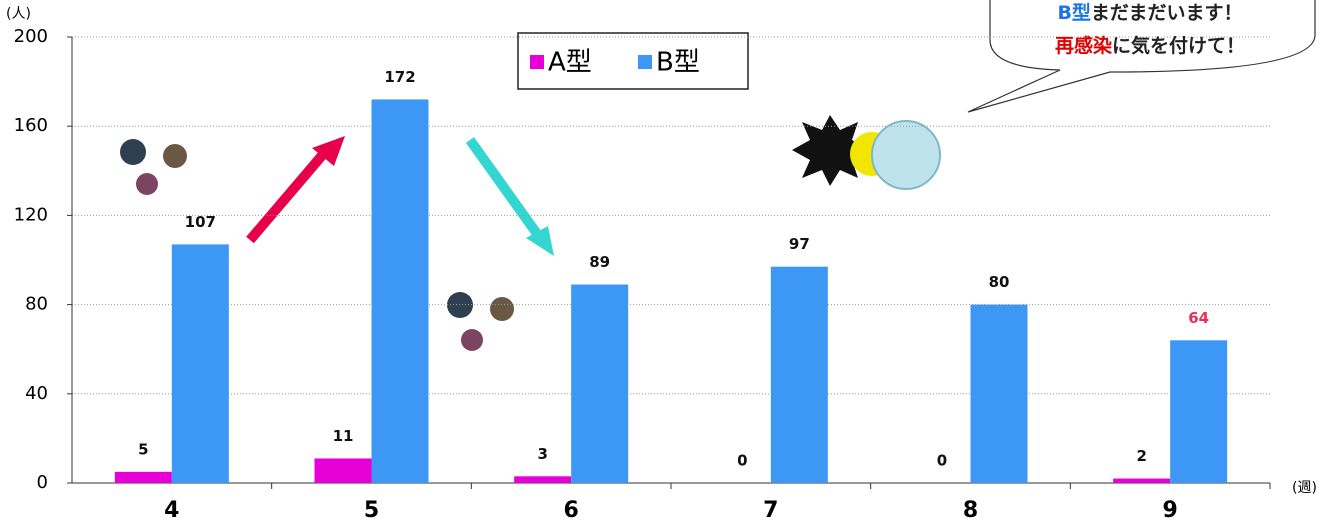 Image resolution: width=1328 pixels, height=527 pixels. Describe the element at coordinates (678, 63) in the screenshot. I see `legend-label: B型` at that location.